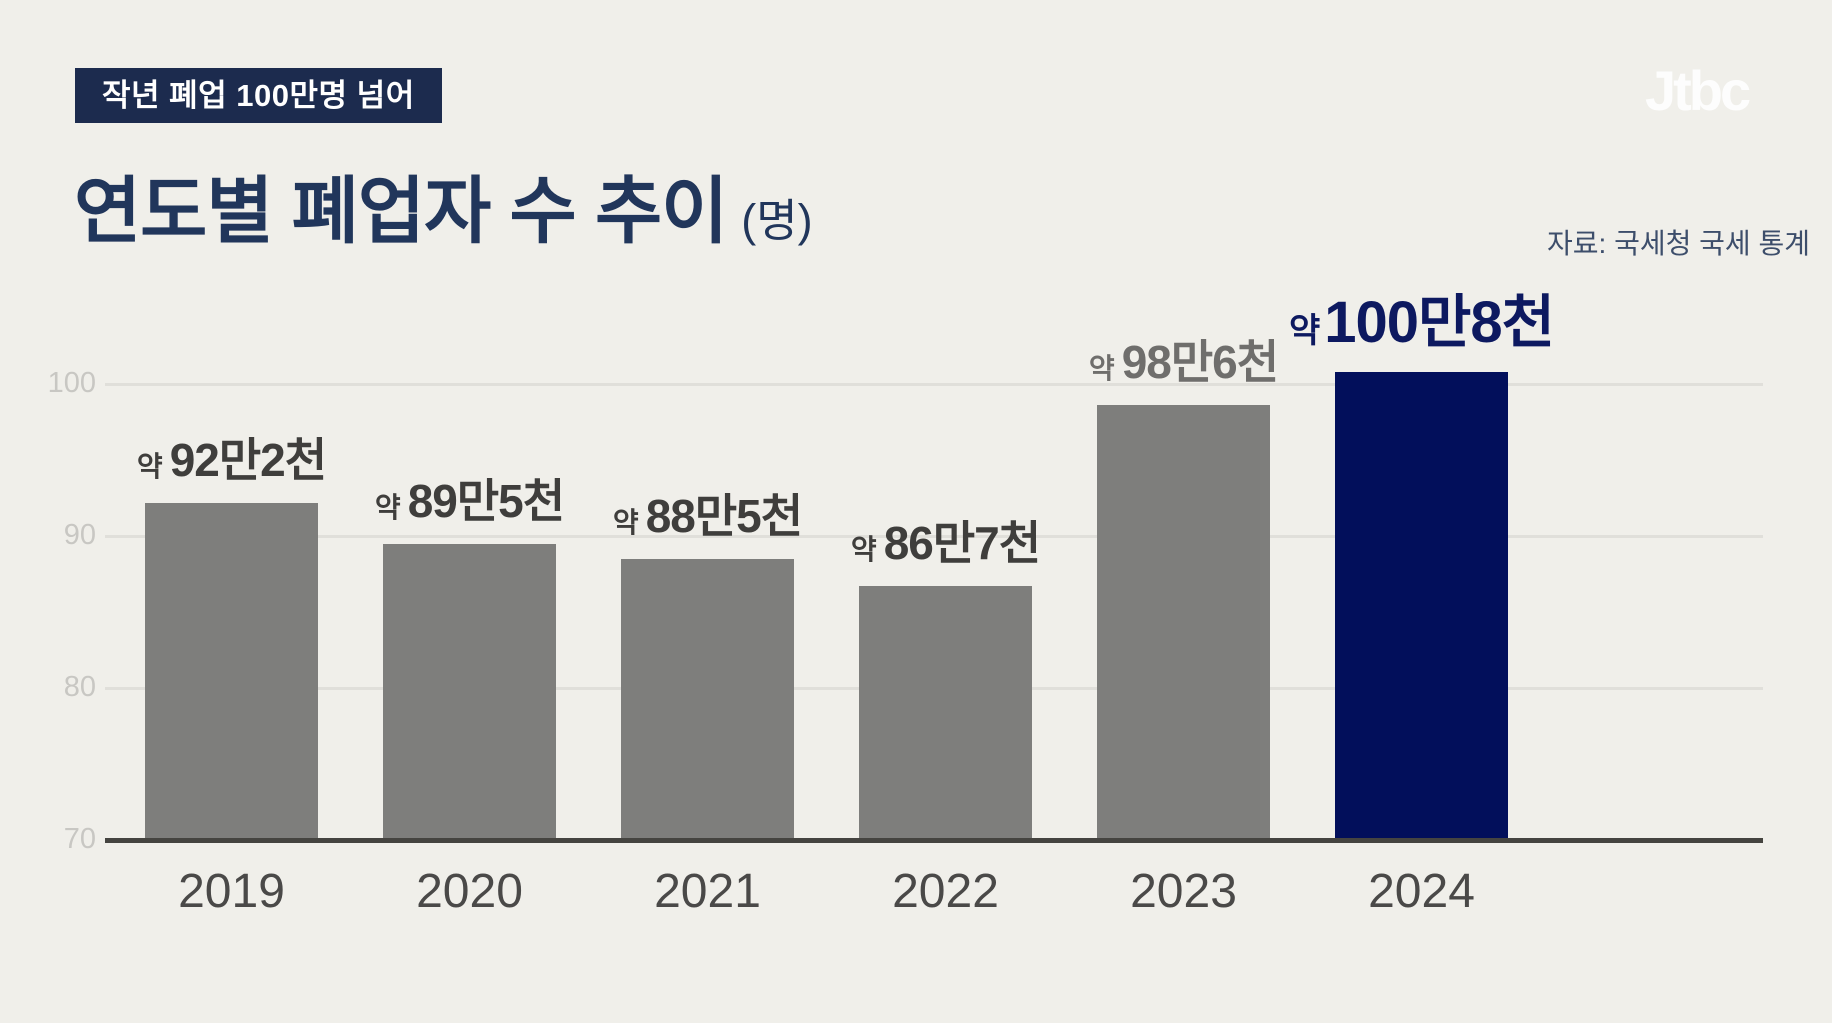 Image resolution: width=1832 pixels, height=1023 pixels. Describe the element at coordinates (486, 500) in the screenshot. I see `value-text: 89만5천` at that location.